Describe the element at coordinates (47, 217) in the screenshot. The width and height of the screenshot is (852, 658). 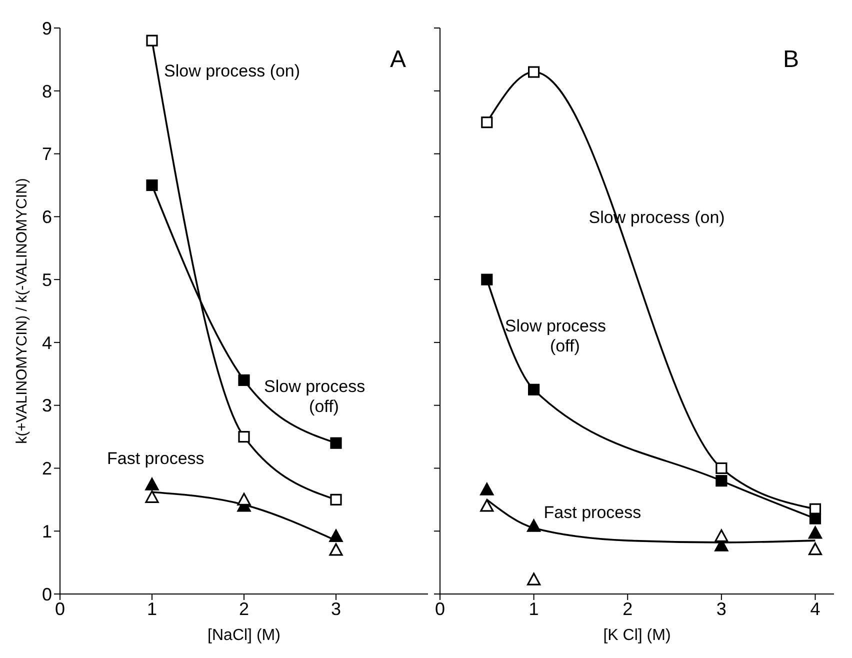
I see `y-tick-label: 6` at that location.